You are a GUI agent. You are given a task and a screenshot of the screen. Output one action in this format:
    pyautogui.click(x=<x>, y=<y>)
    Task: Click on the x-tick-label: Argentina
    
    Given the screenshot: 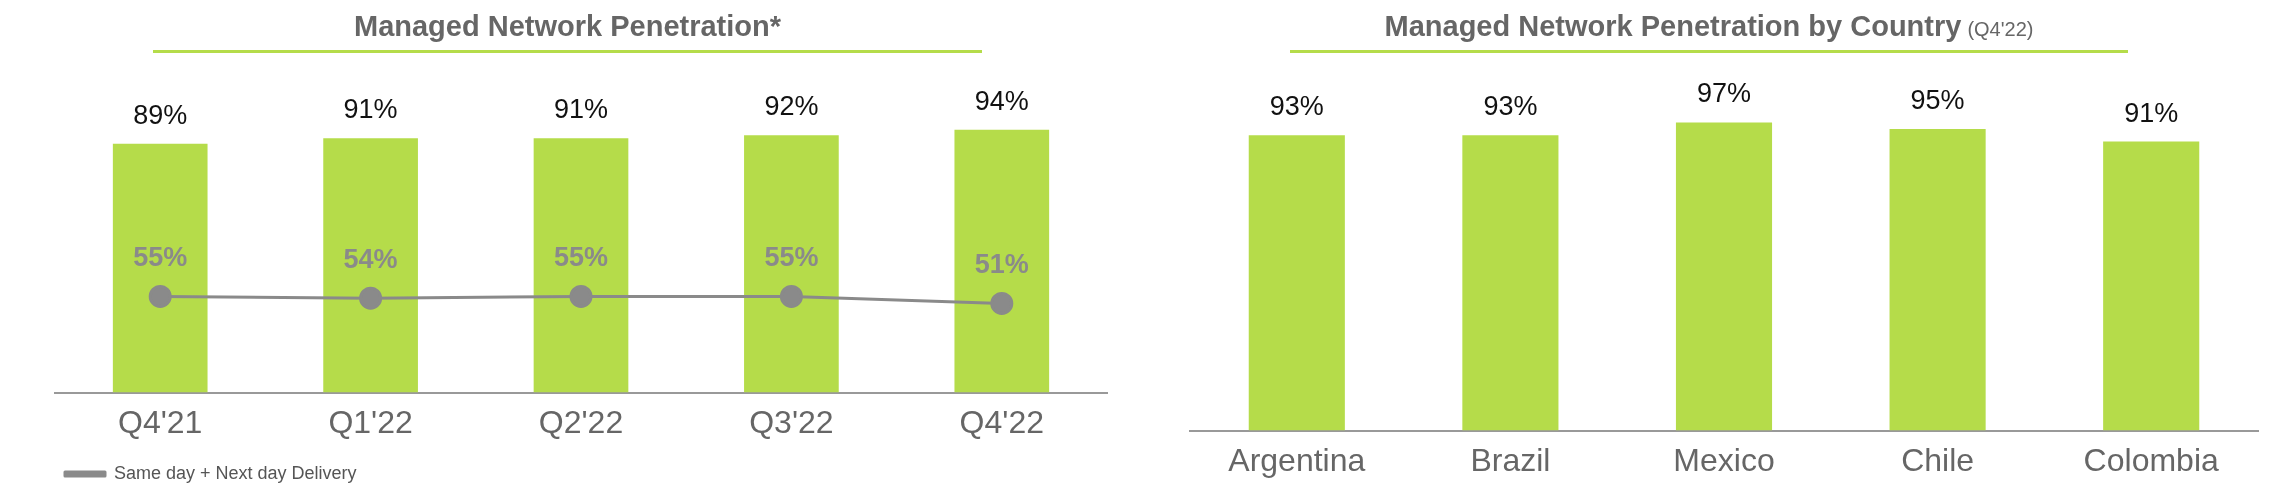 What is the action you would take?
    pyautogui.click(x=1297, y=459)
    